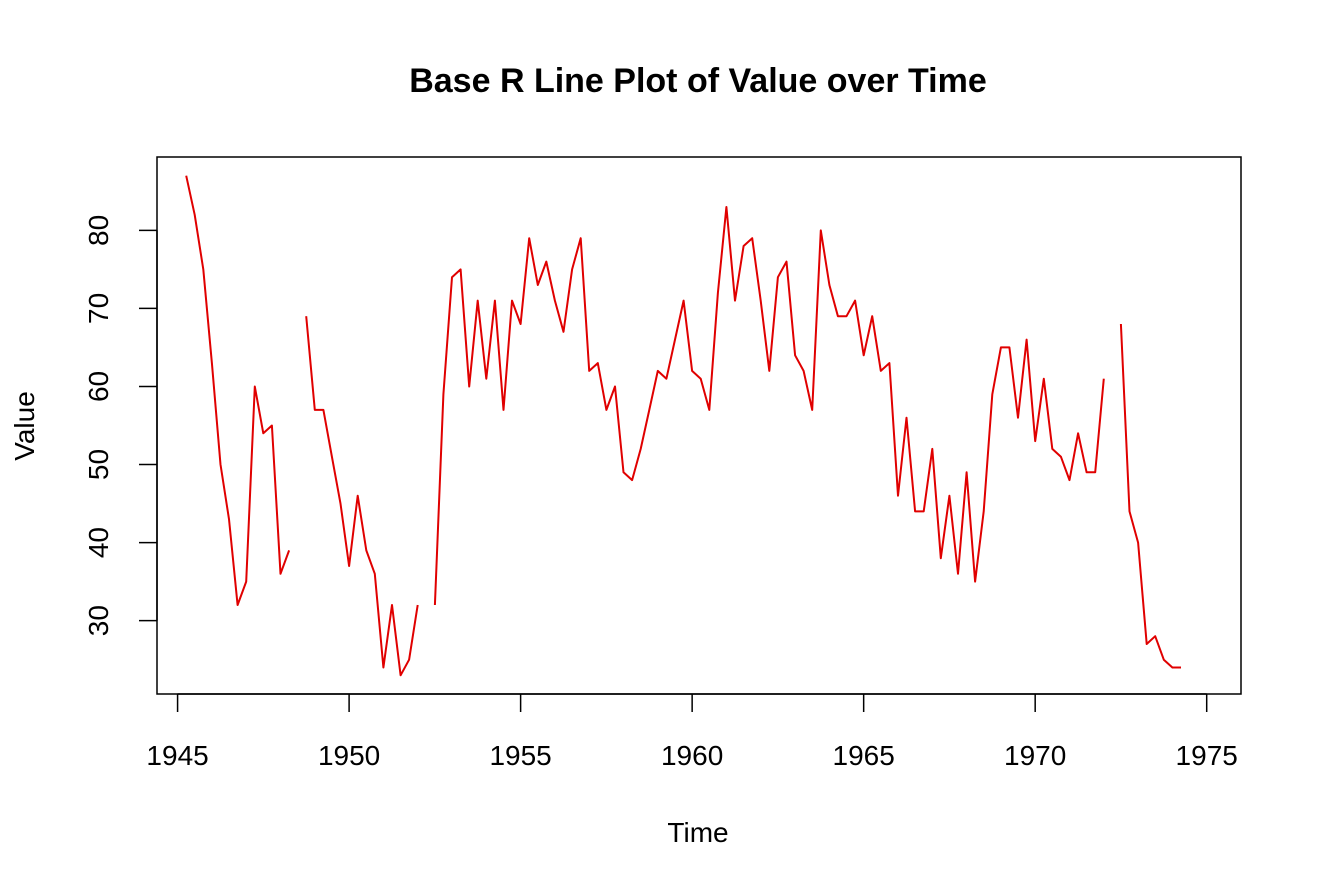  What do you see at coordinates (177, 755) in the screenshot?
I see `x-tick-label: 1945` at bounding box center [177, 755].